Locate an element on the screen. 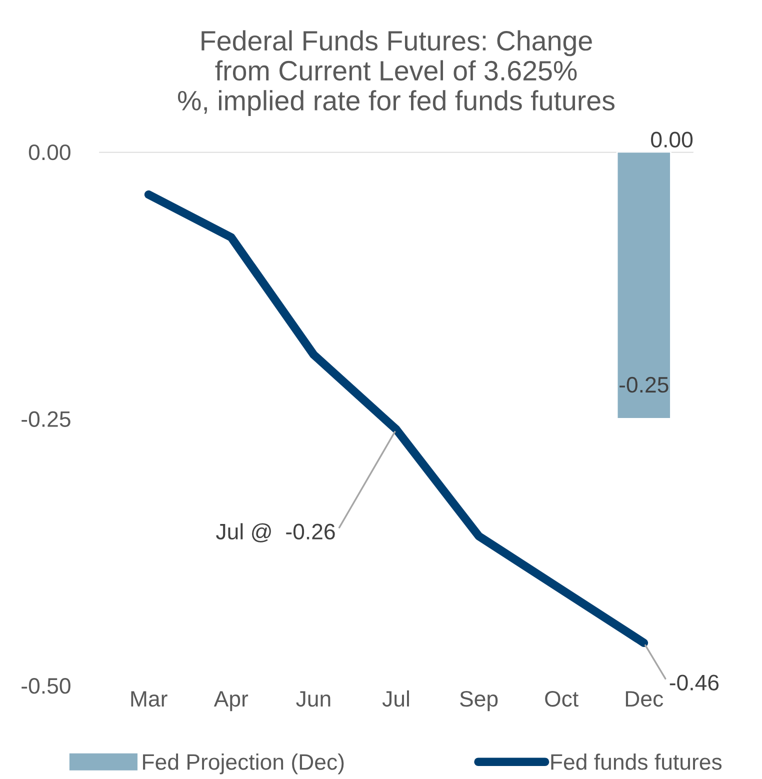  x-tick-label: Oct is located at coordinates (561, 698).